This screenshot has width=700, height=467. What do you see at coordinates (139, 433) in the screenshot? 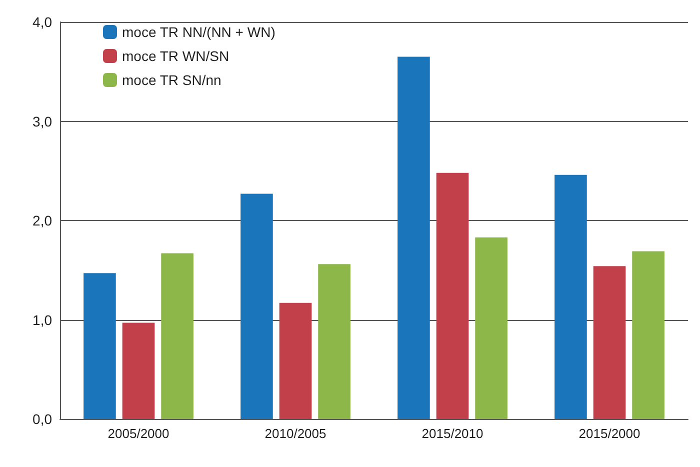
I see `x-tick-label: 2005/2000` at bounding box center [139, 433].